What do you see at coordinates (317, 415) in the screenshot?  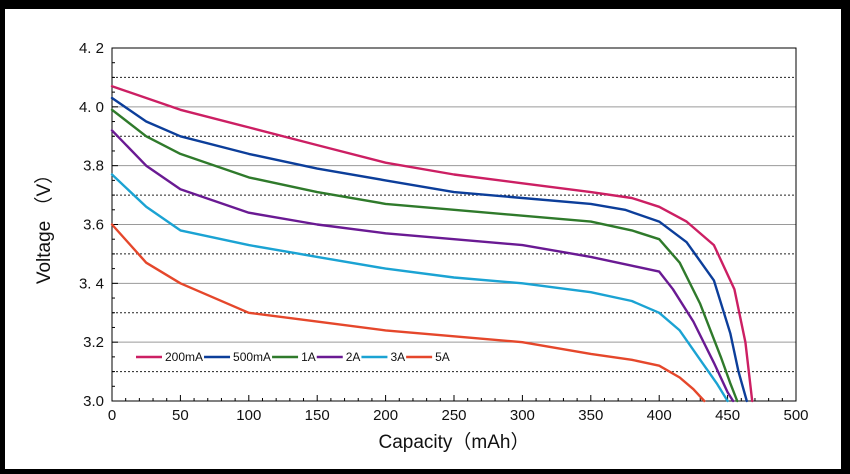 I see `x-tick-label: 150` at bounding box center [317, 415].